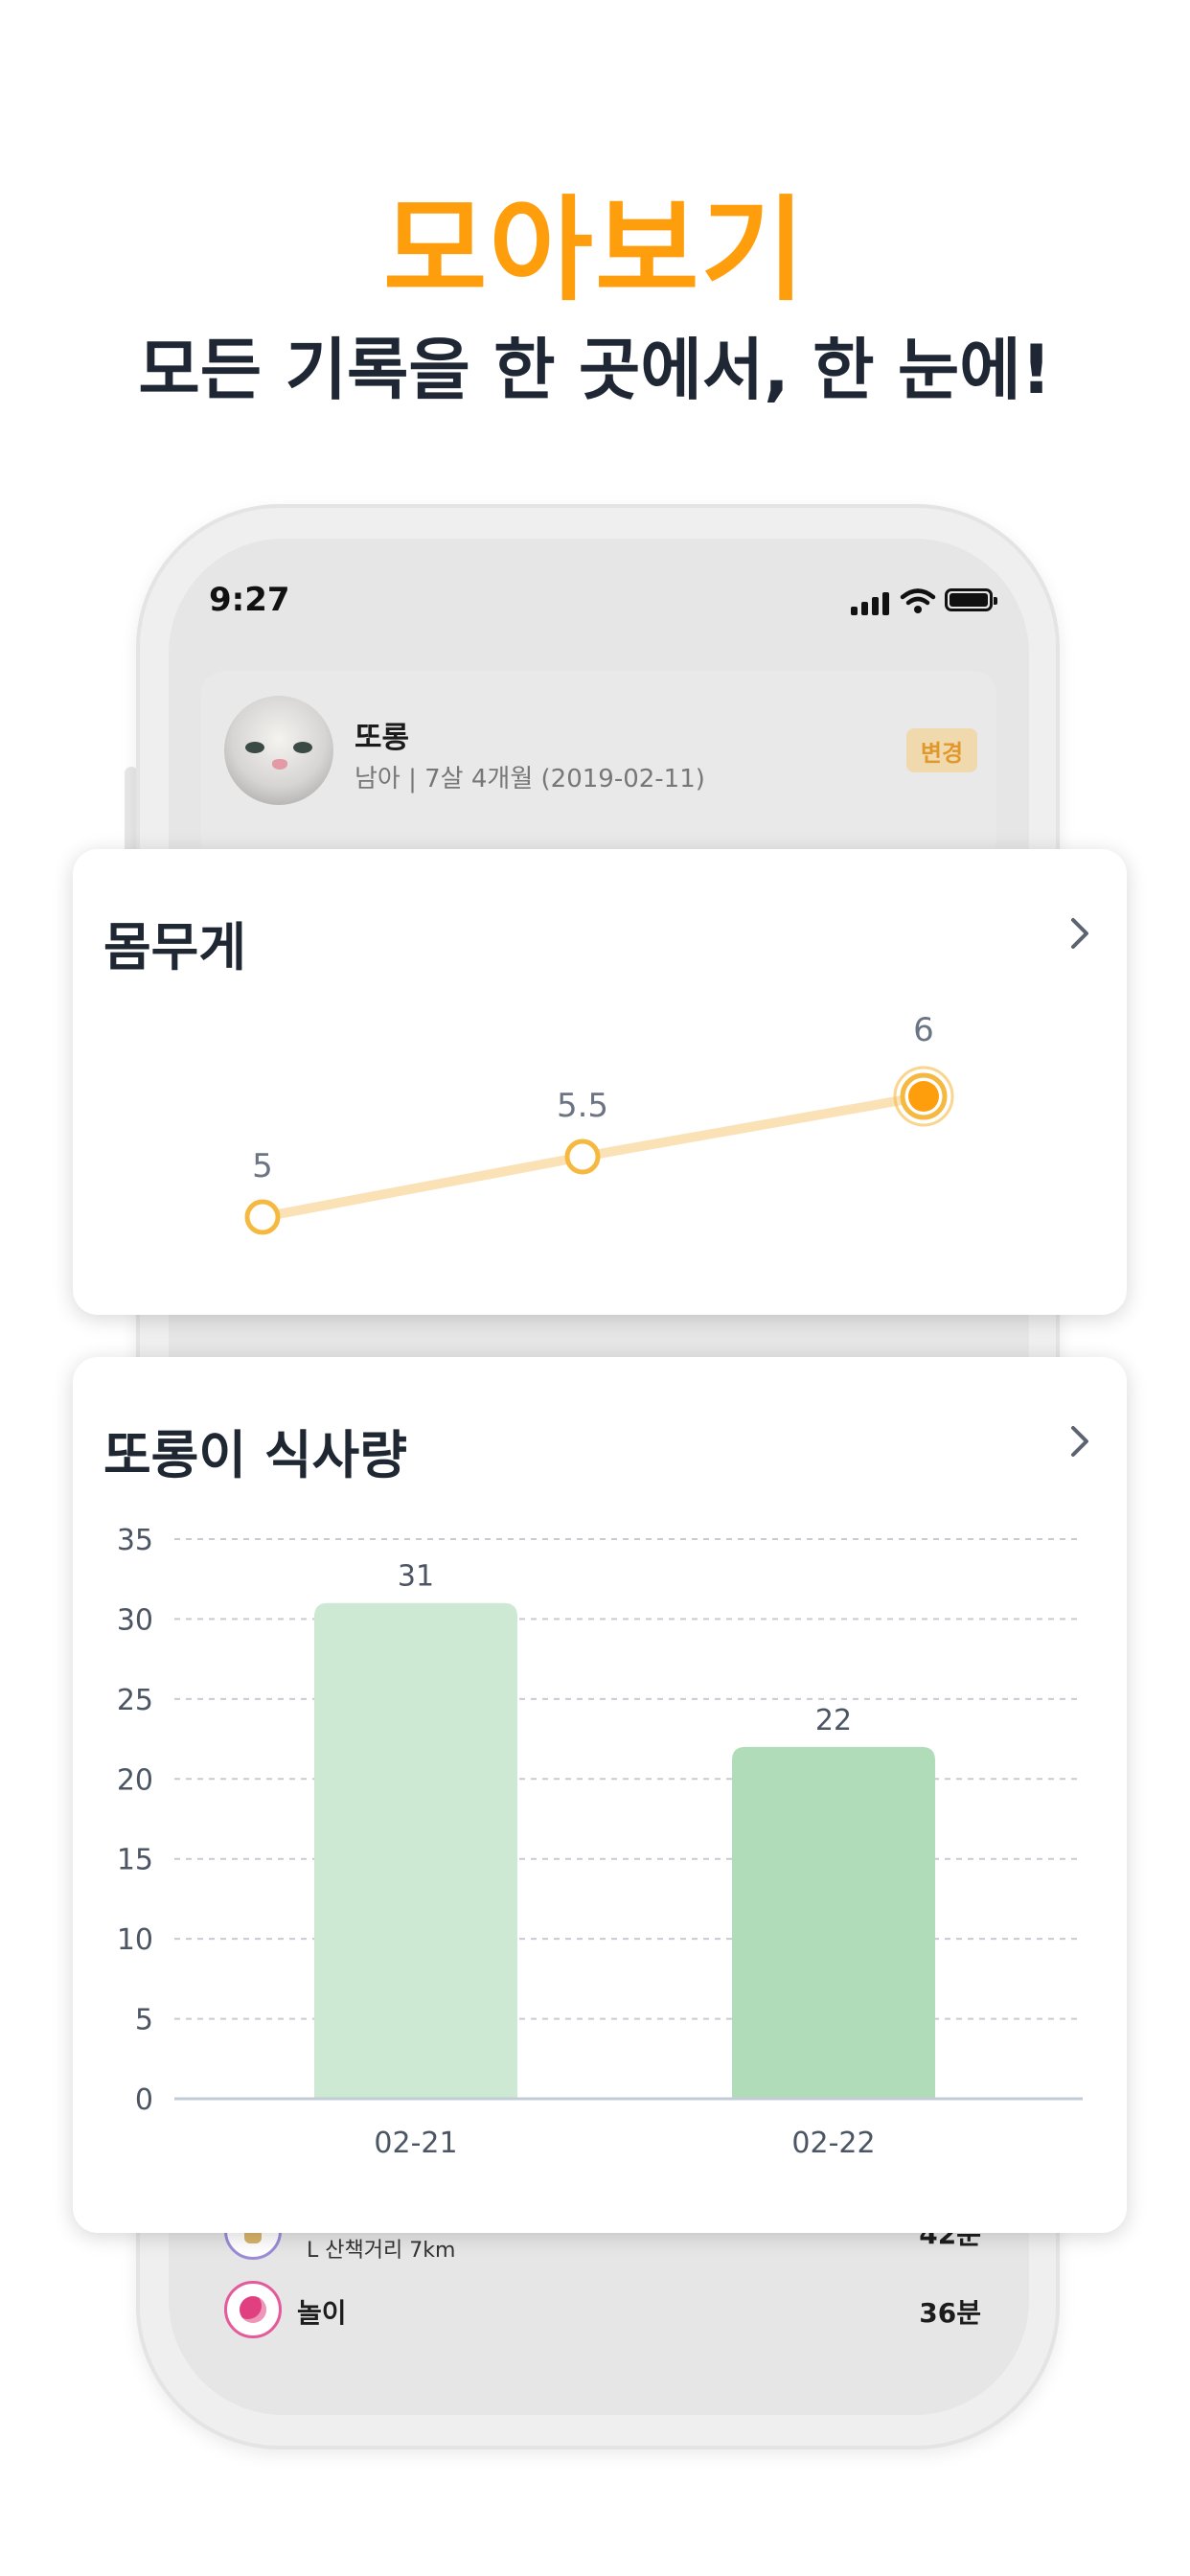 Image resolution: width=1190 pixels, height=2576 pixels. Describe the element at coordinates (870, 603) in the screenshot. I see `signal-icon` at that location.